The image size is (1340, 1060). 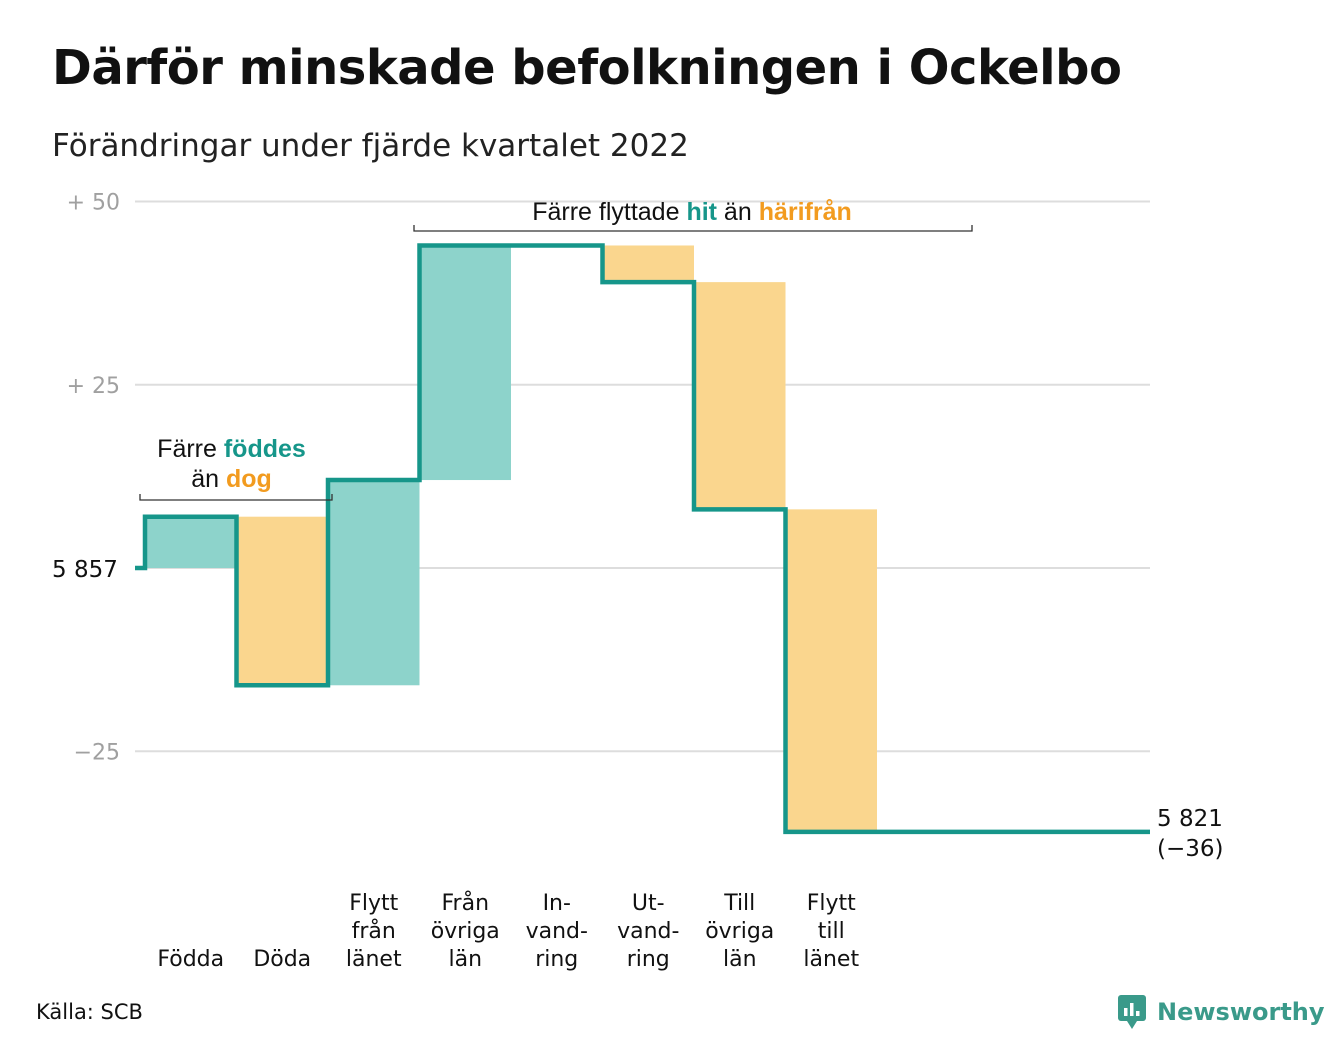 I want to click on category-label: Flytt till länet, so click(x=831, y=931).